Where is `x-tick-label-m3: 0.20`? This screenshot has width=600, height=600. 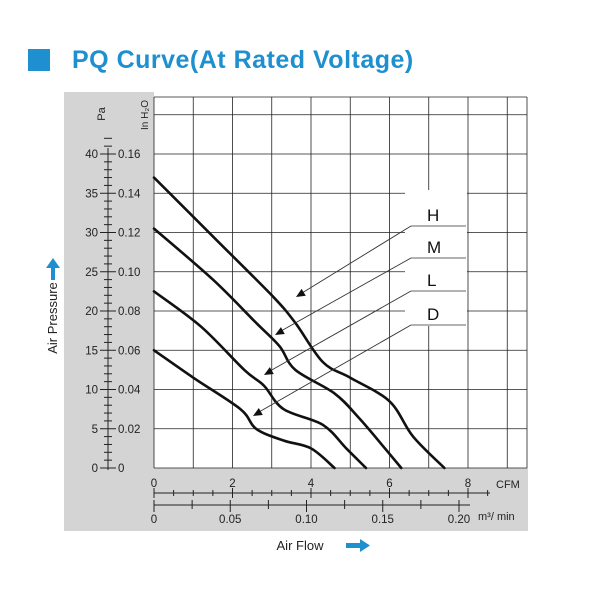
x-tick-label-m3: 0.20 is located at coordinates (459, 520).